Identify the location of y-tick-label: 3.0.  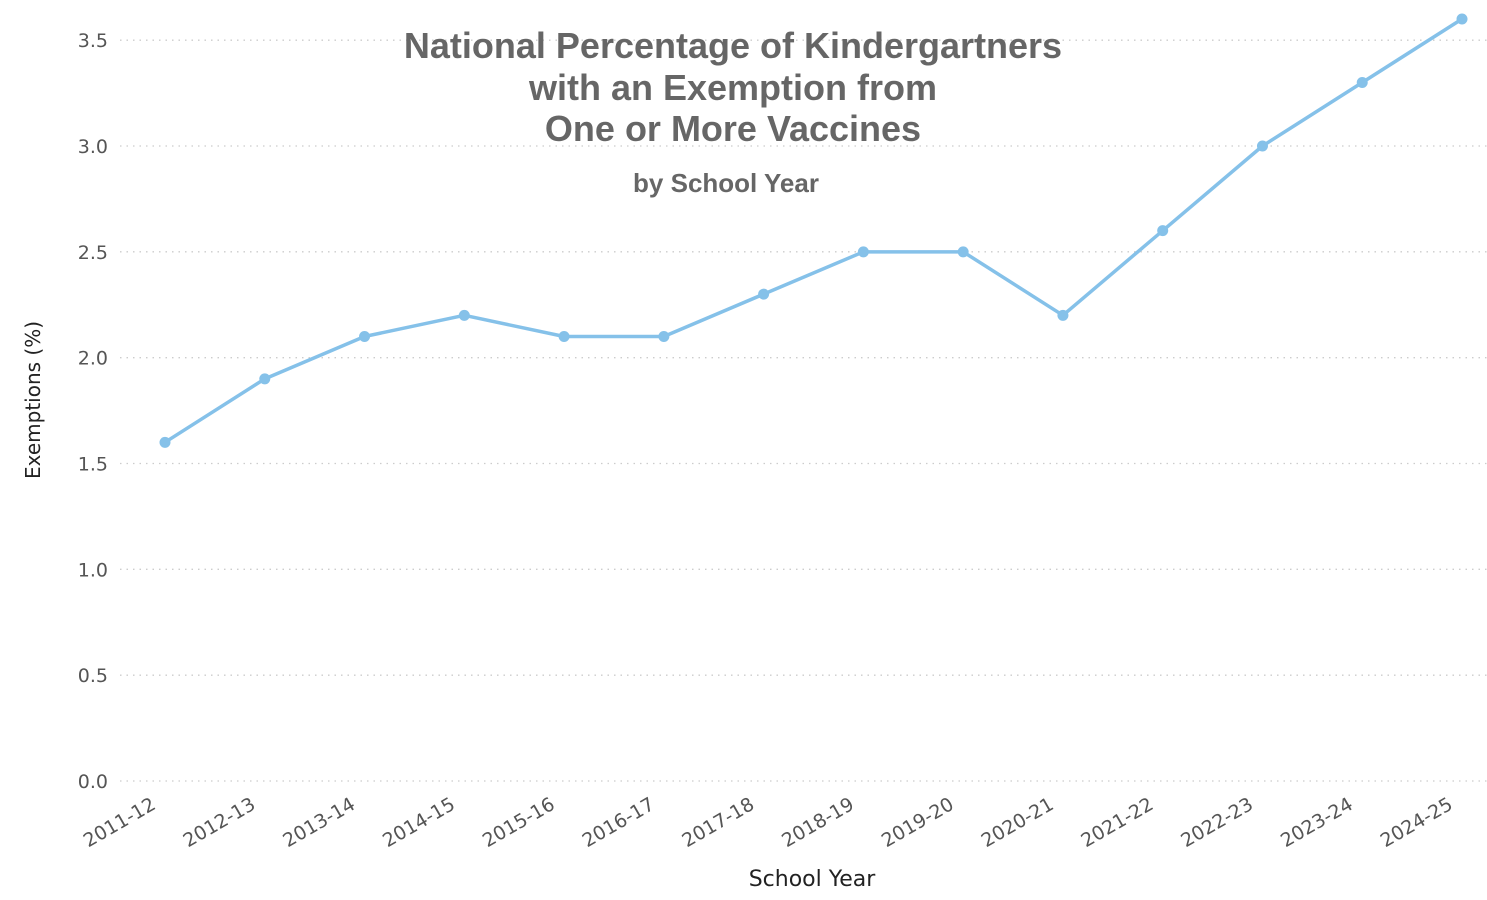
(93, 147).